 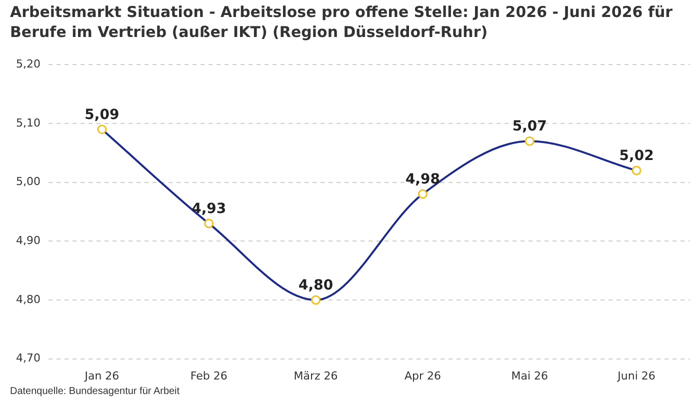 What do you see at coordinates (28, 181) in the screenshot?
I see `y-tick-label: 5,00` at bounding box center [28, 181].